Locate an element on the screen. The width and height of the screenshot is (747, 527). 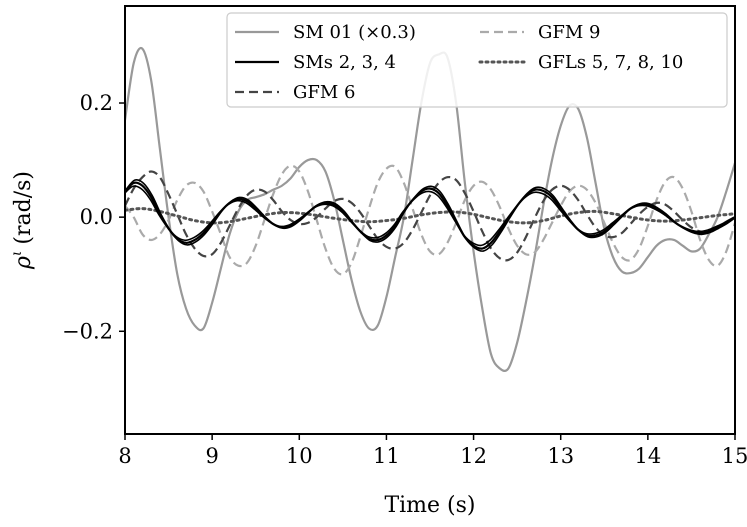
y-tick-label: 0.2 is located at coordinates (96, 103).